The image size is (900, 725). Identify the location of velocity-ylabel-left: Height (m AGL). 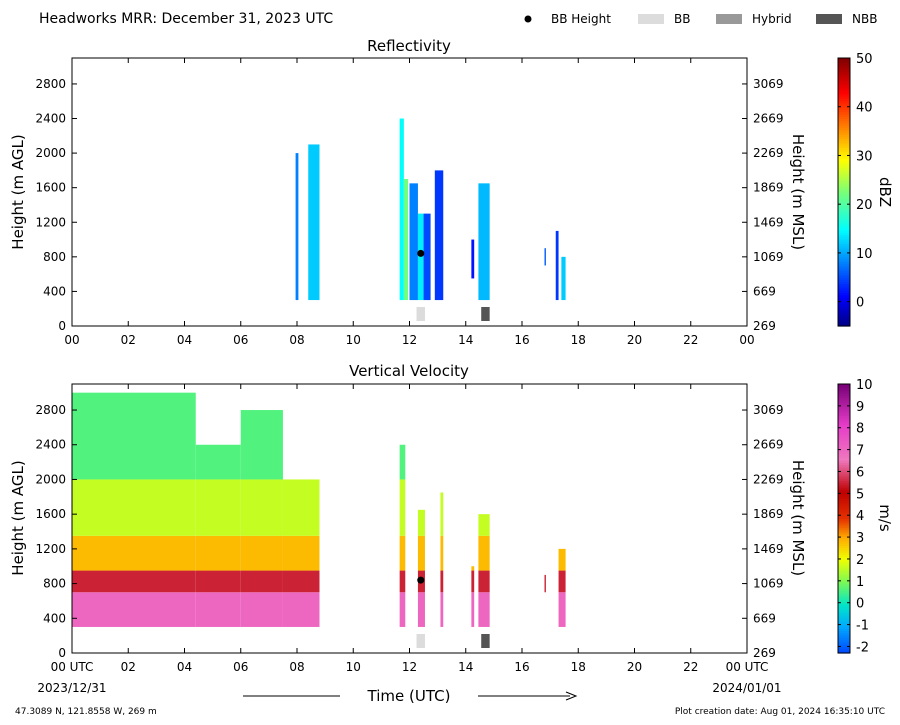
(18, 517).